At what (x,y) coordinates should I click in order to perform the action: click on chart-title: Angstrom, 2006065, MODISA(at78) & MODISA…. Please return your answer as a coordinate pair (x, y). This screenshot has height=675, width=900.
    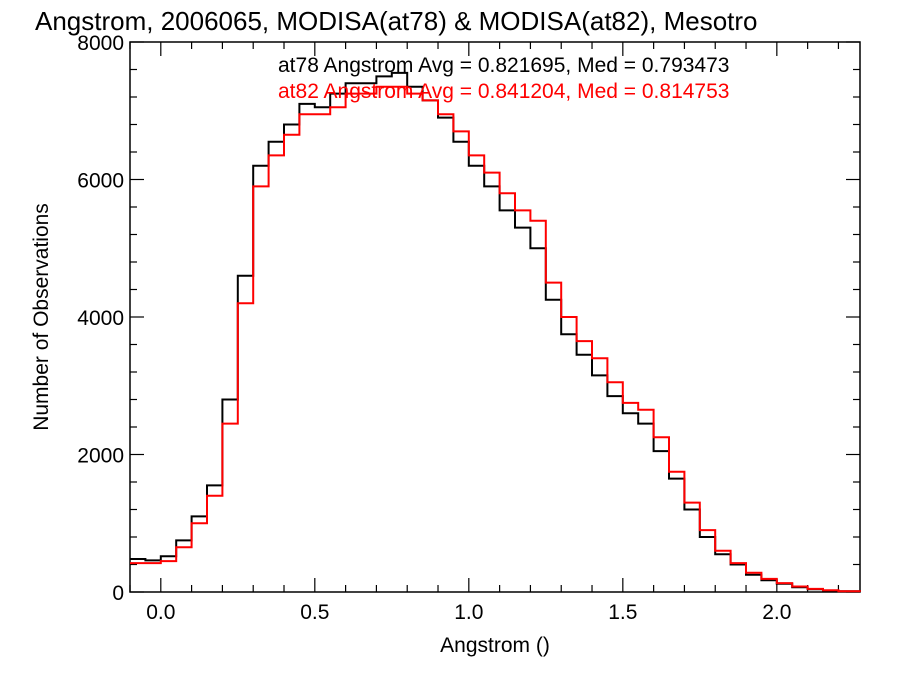
    Looking at the image, I should click on (396, 21).